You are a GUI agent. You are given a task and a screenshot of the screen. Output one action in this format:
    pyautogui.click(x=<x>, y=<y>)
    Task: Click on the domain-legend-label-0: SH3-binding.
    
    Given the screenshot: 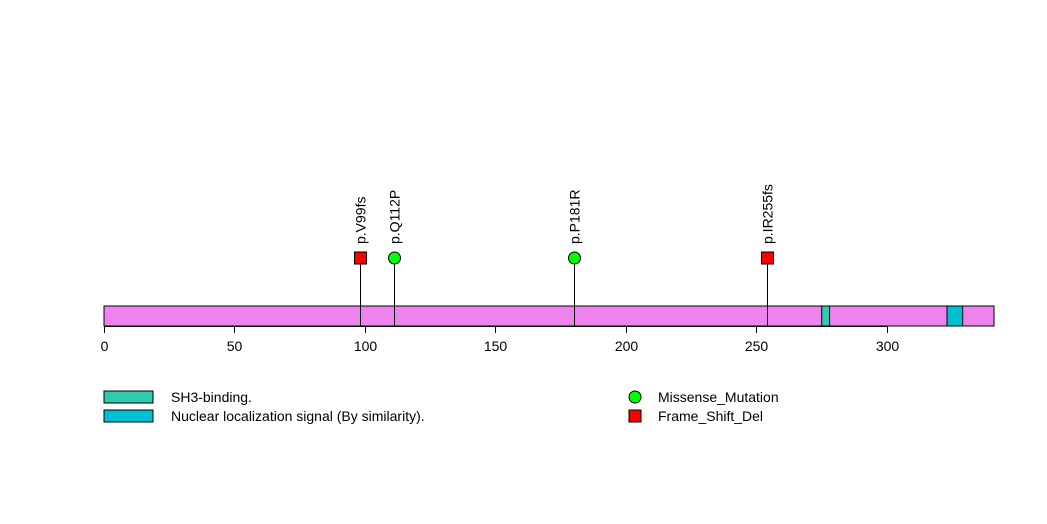 What is the action you would take?
    pyautogui.click(x=211, y=397)
    